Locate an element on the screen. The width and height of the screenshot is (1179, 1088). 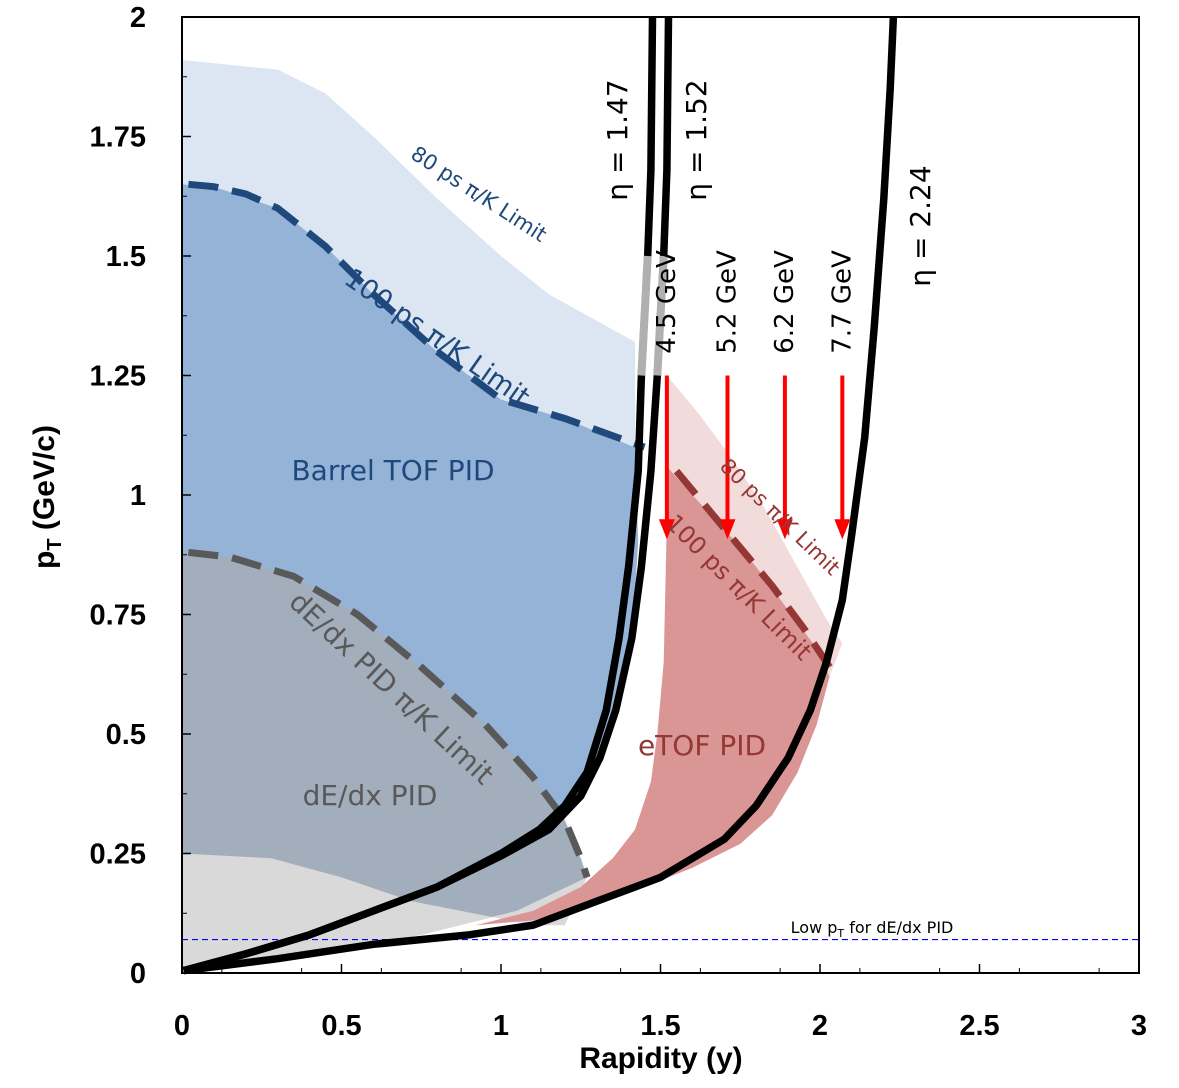
x-tick-label: 1.5 is located at coordinates (660, 1026).